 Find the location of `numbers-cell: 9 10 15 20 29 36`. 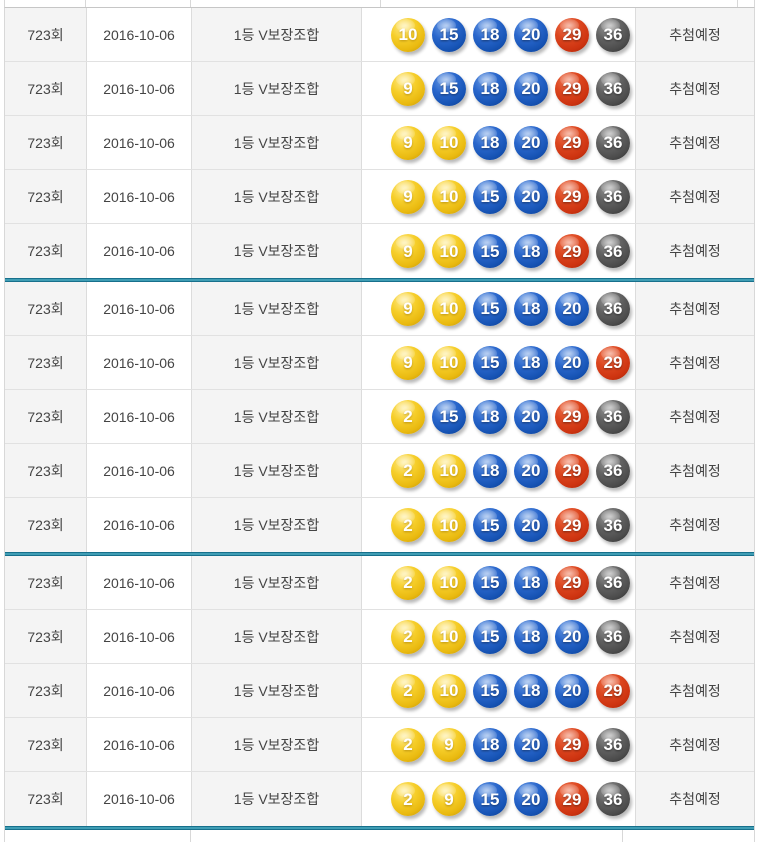

numbers-cell: 9 10 15 20 29 36 is located at coordinates (499, 196).